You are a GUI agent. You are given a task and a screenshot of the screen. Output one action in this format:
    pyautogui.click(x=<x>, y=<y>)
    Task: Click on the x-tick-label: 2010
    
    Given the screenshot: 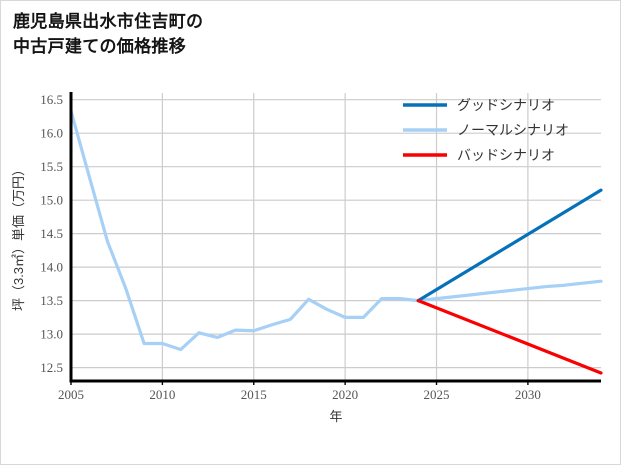 What is the action you would take?
    pyautogui.click(x=162, y=394)
    